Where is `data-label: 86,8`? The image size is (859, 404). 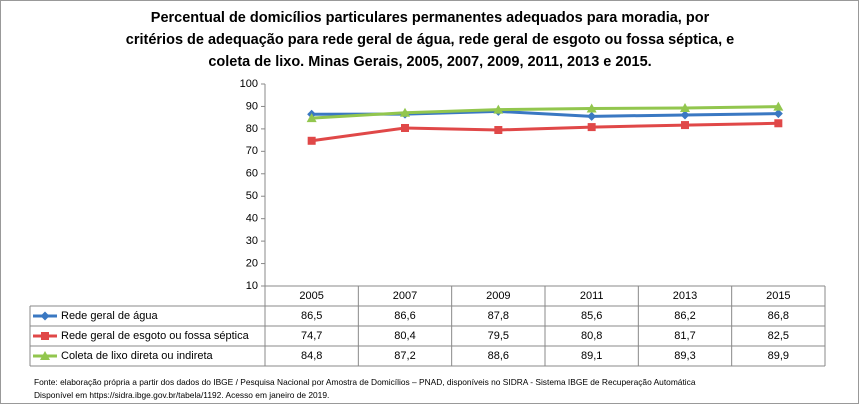
data-label: 86,8 is located at coordinates (778, 316).